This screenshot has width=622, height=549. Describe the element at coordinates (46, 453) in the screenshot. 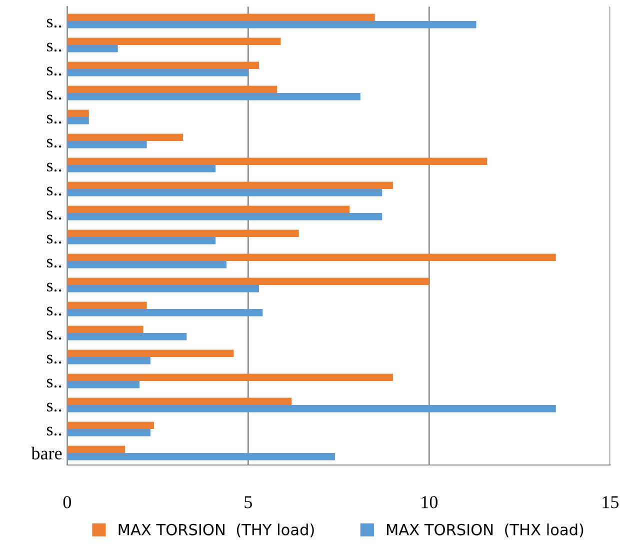

I see `y-tick-label: bare` at that location.